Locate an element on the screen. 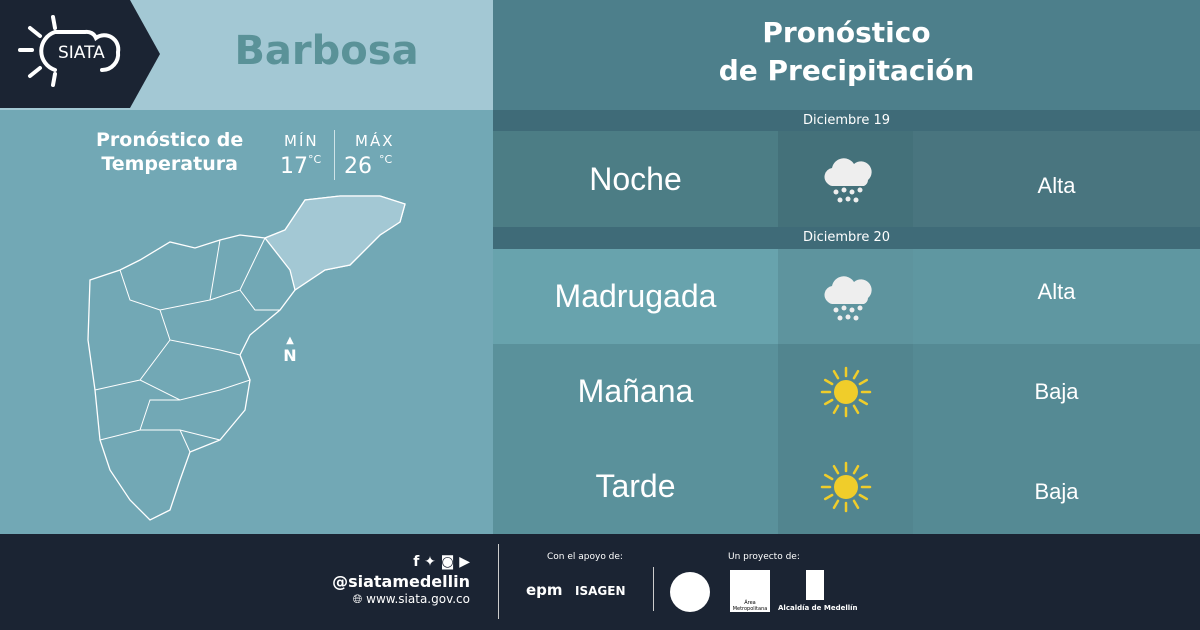 The height and width of the screenshot is (630, 1200). forecast-row: Madrugada Alta is located at coordinates (846, 296).